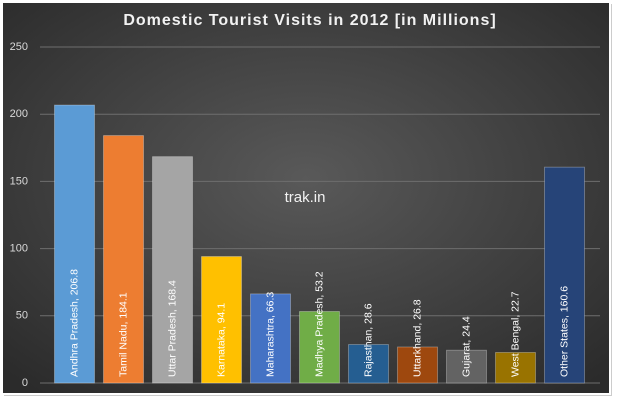 This screenshot has width=620, height=404. I want to click on data-label: West Bengal, 22.7, so click(515, 334).